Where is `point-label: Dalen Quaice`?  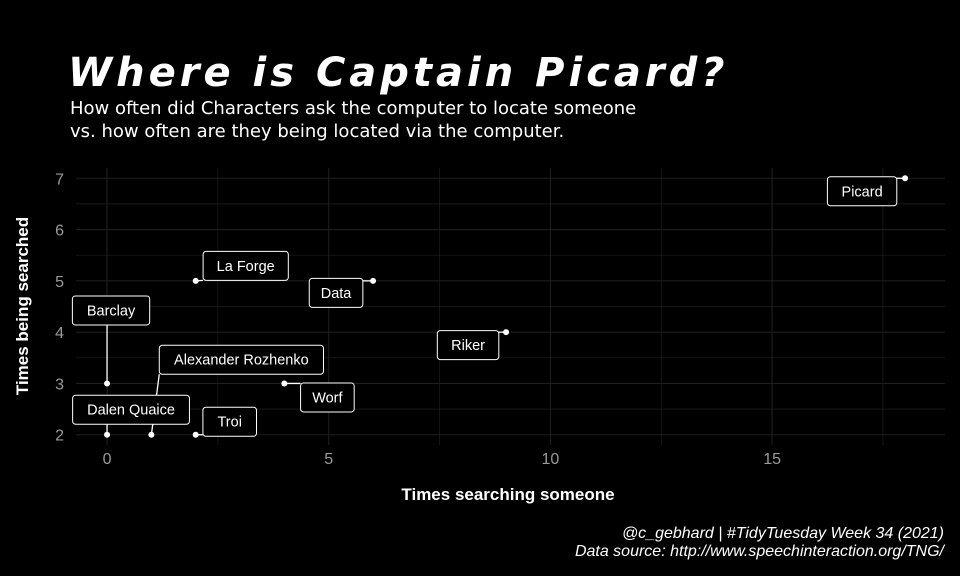
point-label: Dalen Quaice is located at coordinates (131, 411).